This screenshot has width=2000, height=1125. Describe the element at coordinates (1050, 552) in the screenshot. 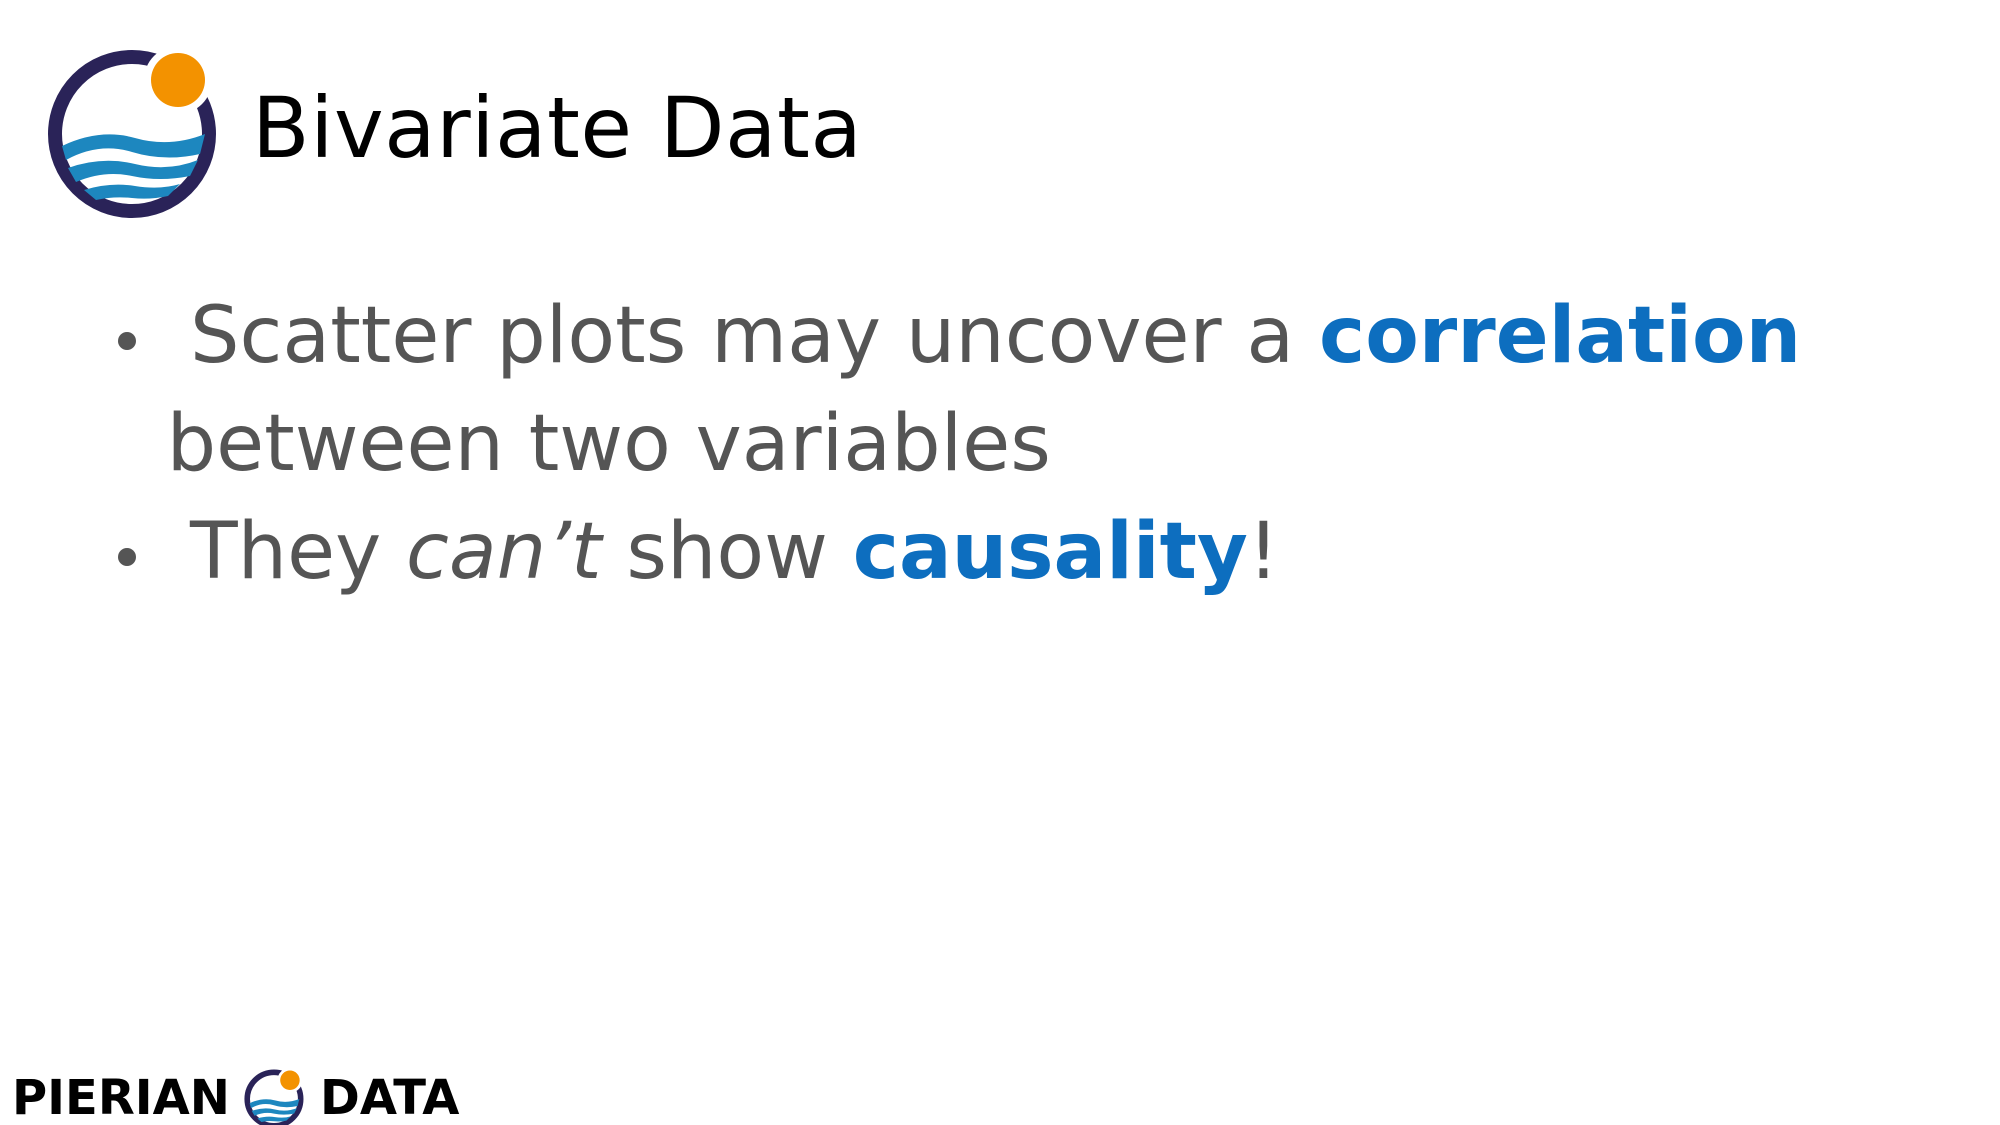

I see `highlight-causality: causality` at that location.